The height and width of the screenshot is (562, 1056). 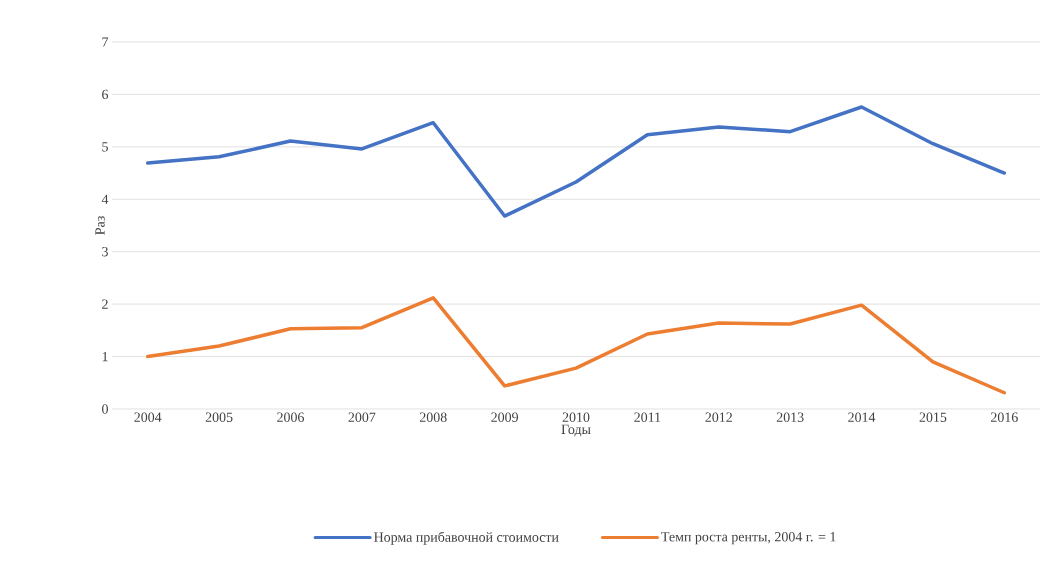 What do you see at coordinates (219, 417) in the screenshot?
I see `x-tick-label: 2005` at bounding box center [219, 417].